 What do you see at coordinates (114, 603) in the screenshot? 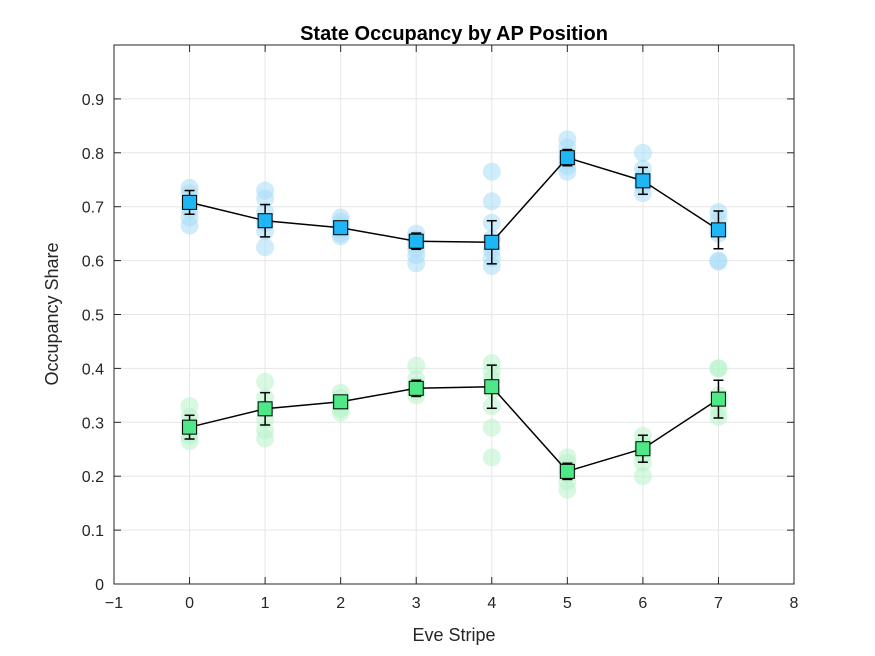
I see `x-tick-label: −1` at bounding box center [114, 603].